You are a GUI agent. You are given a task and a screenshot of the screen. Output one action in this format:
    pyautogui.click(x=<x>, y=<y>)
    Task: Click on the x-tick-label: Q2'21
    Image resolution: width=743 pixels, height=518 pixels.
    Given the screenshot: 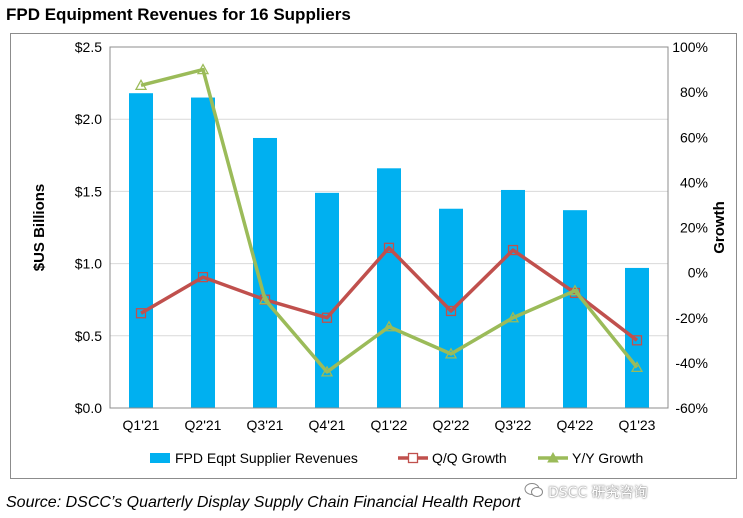 What is the action you would take?
    pyautogui.click(x=203, y=425)
    